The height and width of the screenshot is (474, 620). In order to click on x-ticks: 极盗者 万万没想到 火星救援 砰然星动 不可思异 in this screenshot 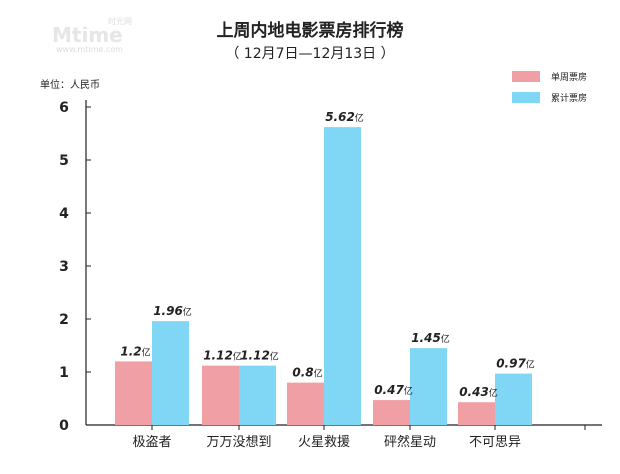, I will do `click(359, 437)`.